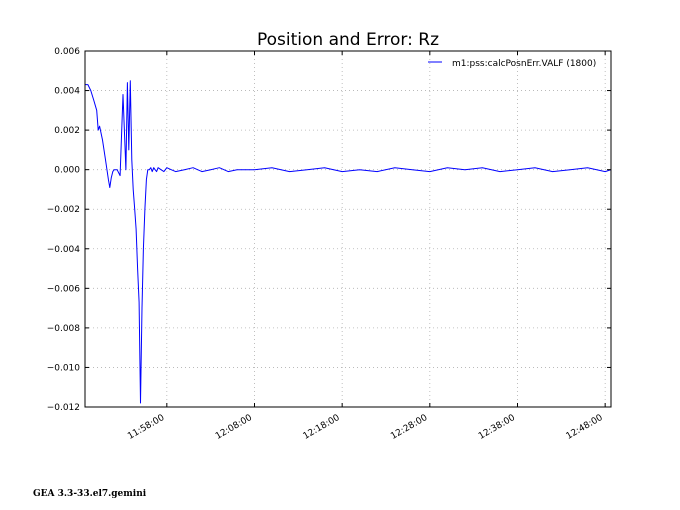 This screenshot has width=680, height=510. What do you see at coordinates (64, 329) in the screenshot?
I see `y-tick-label: −0.008` at bounding box center [64, 329].